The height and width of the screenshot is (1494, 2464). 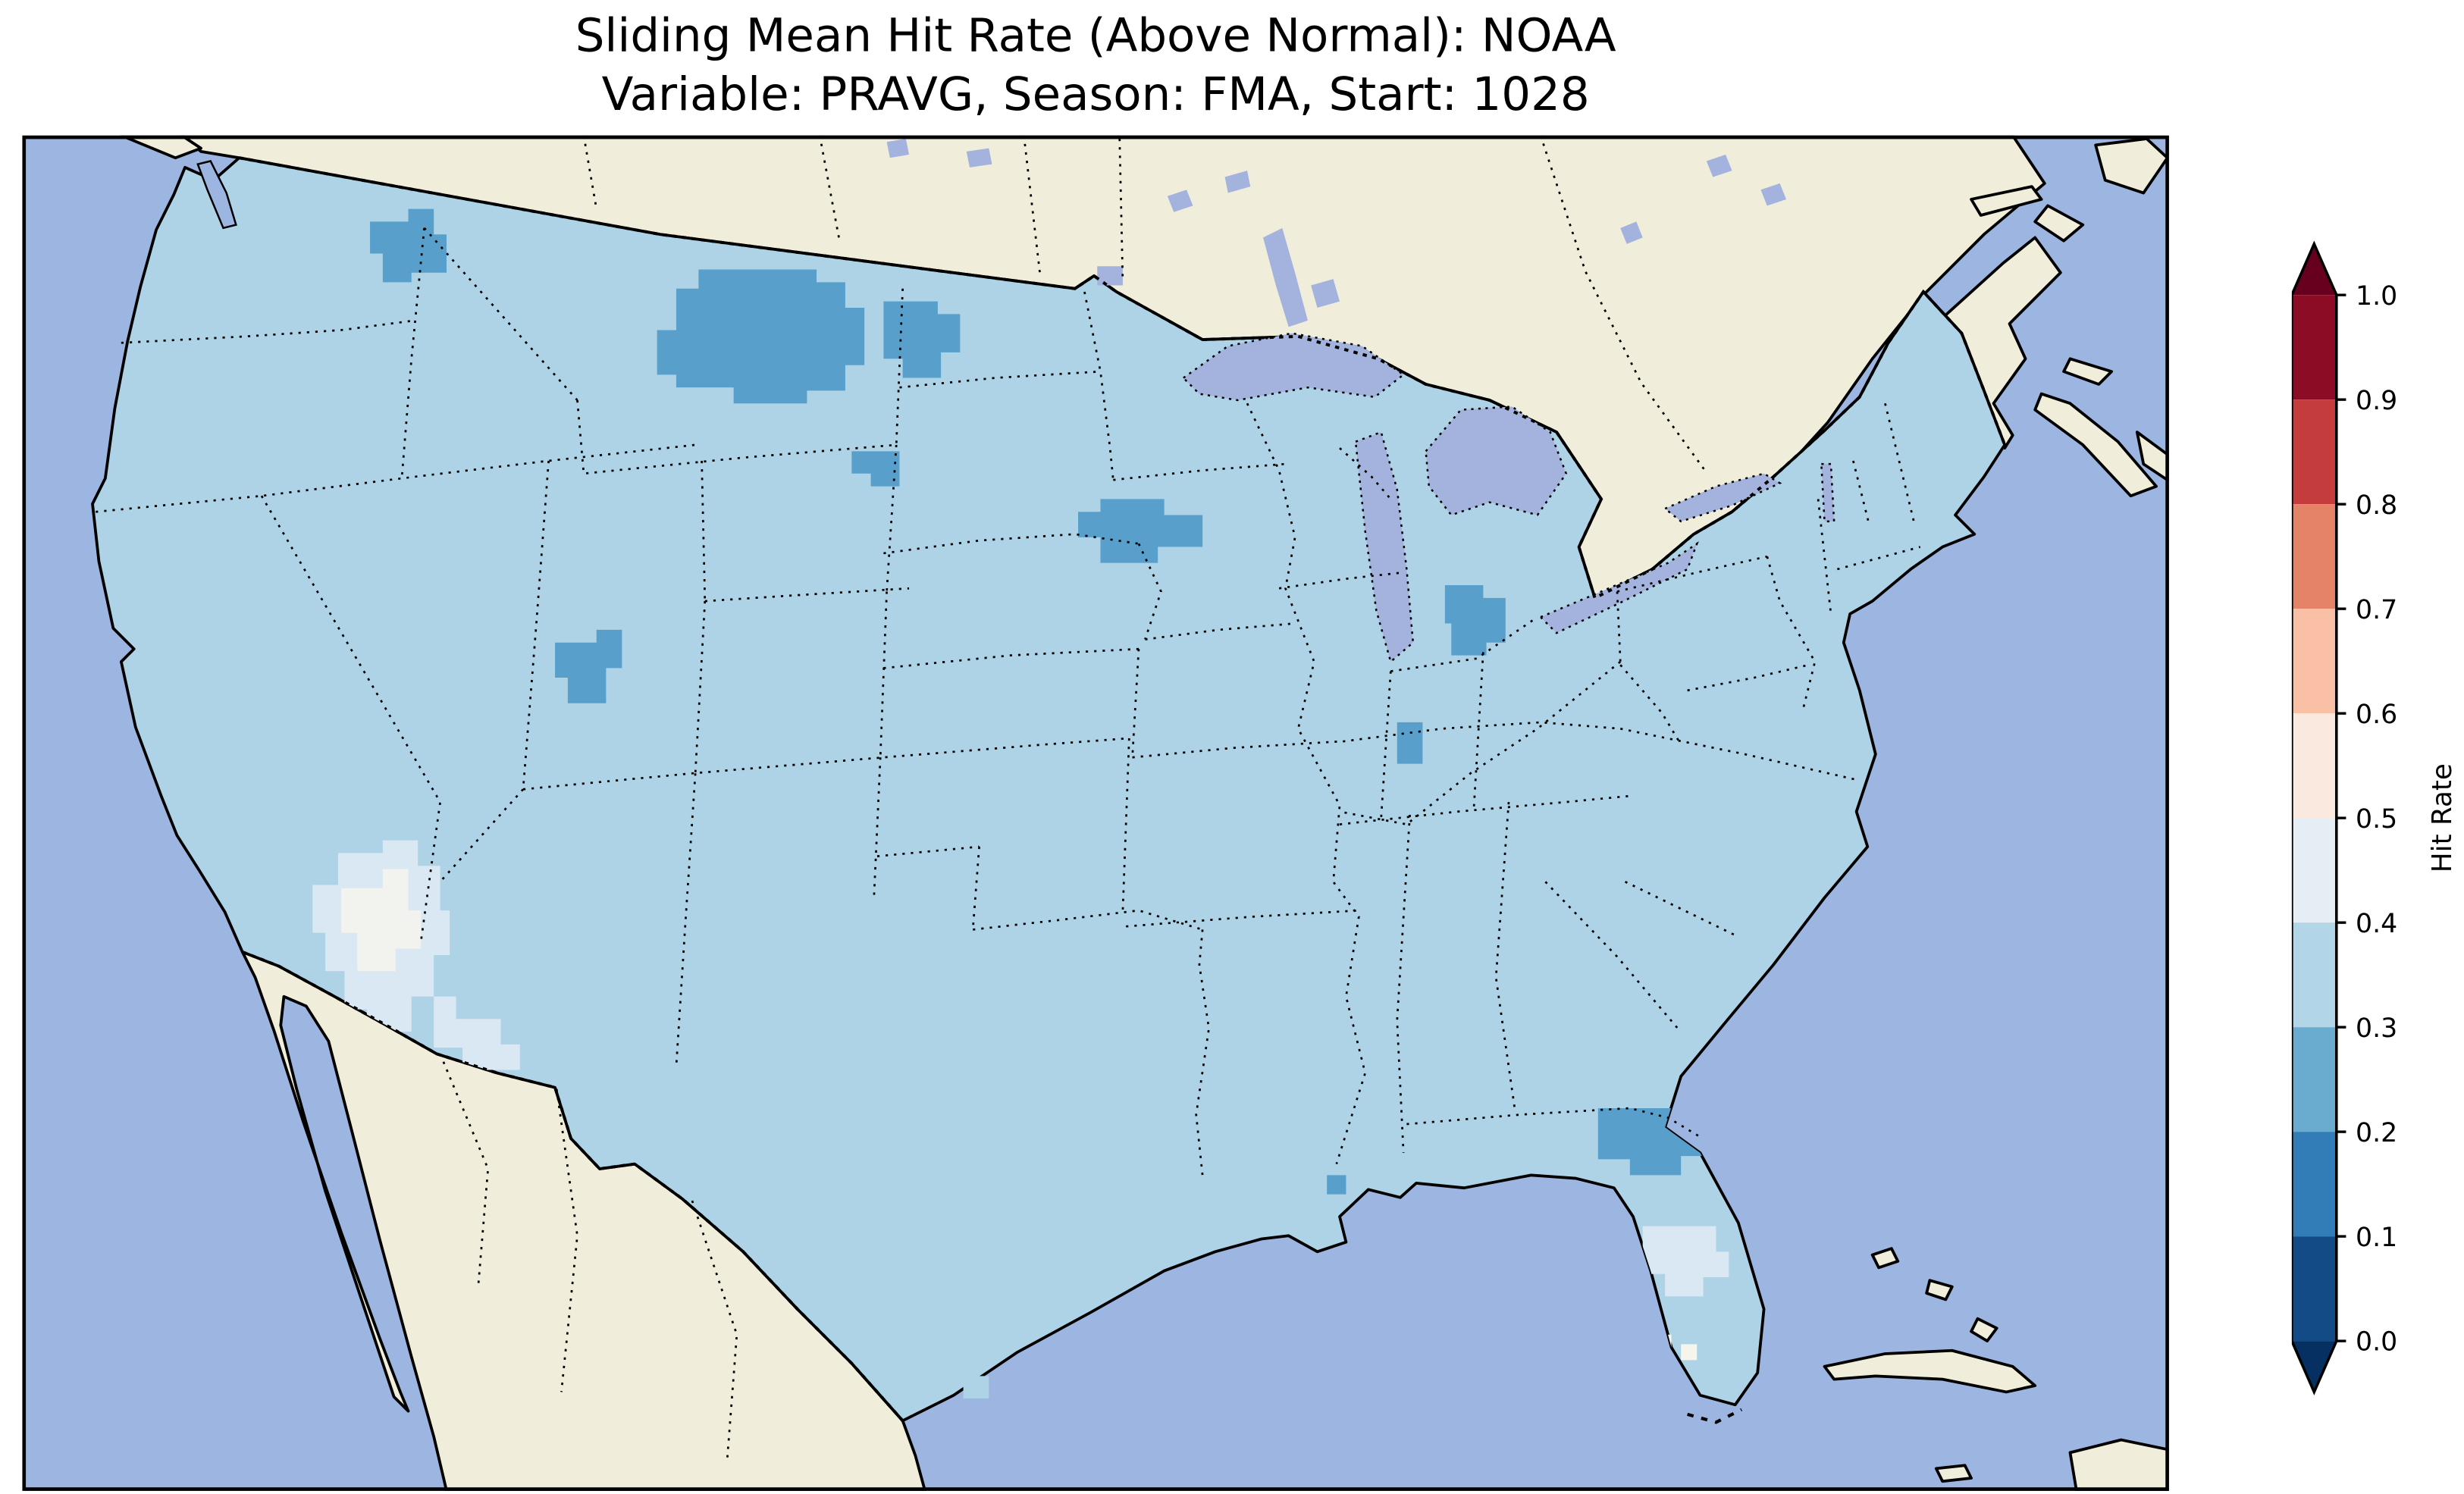 I want to click on vancouver-island, so click(x=160, y=147).